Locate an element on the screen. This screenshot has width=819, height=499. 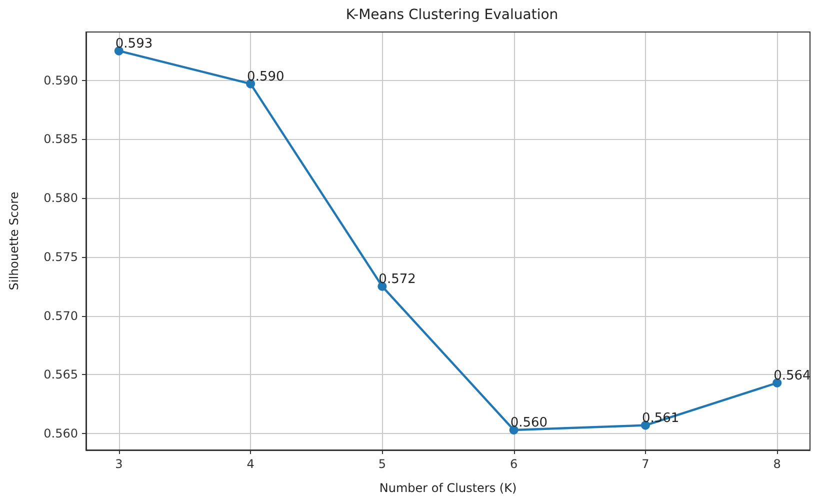
x-tick-label: 4 is located at coordinates (250, 464).